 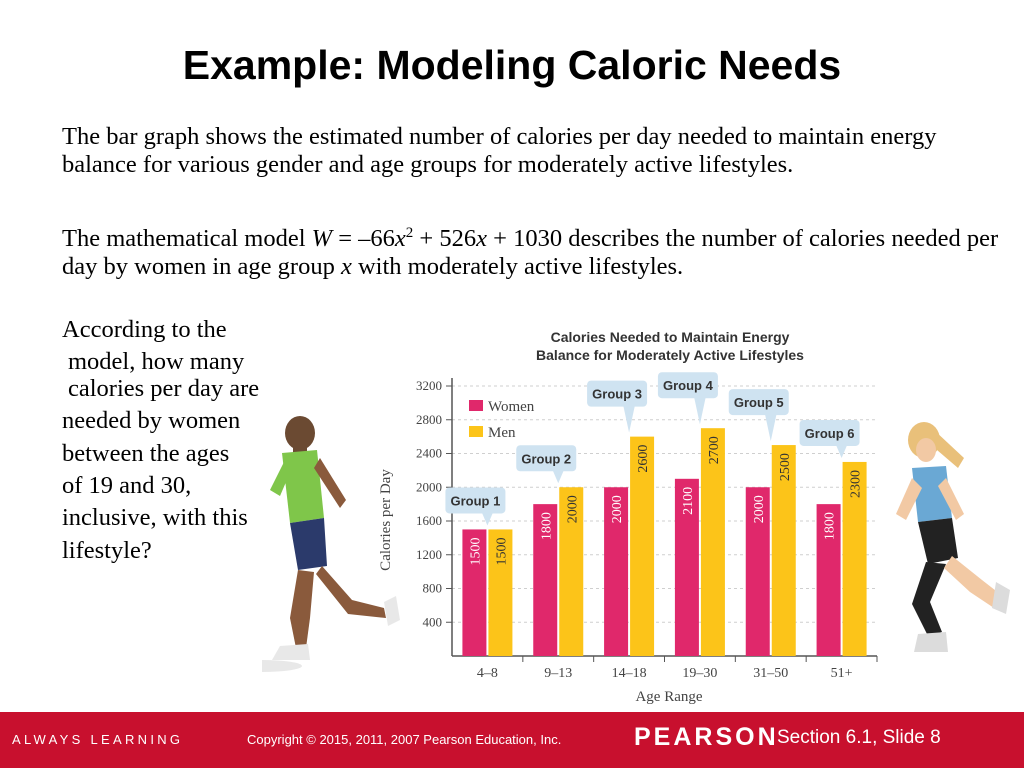 I want to click on model-var-x2: x, so click(x=481, y=239).